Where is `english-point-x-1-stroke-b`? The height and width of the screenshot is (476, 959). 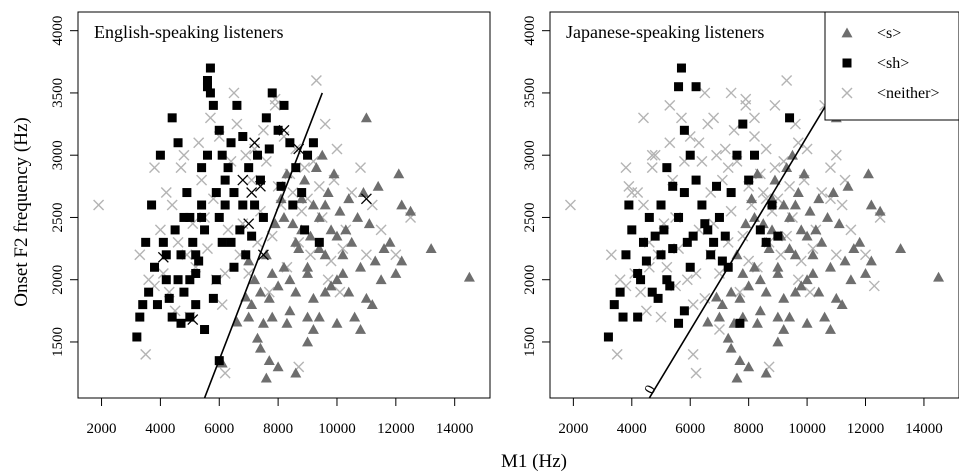 english-point-x-1-stroke-b is located at coordinates (140, 255).